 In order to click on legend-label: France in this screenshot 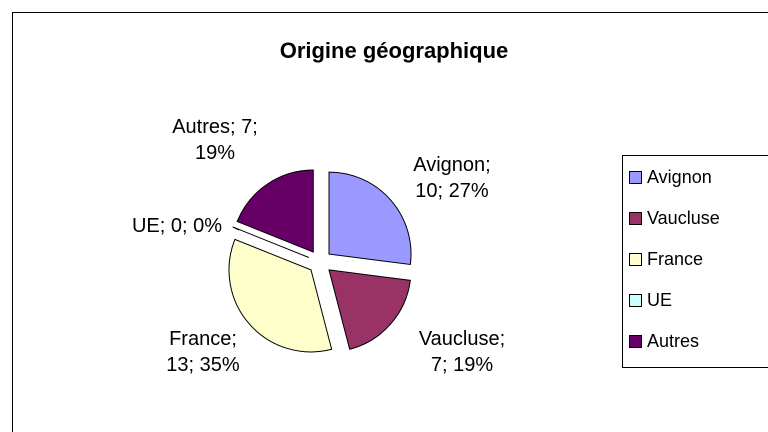, I will do `click(675, 259)`.